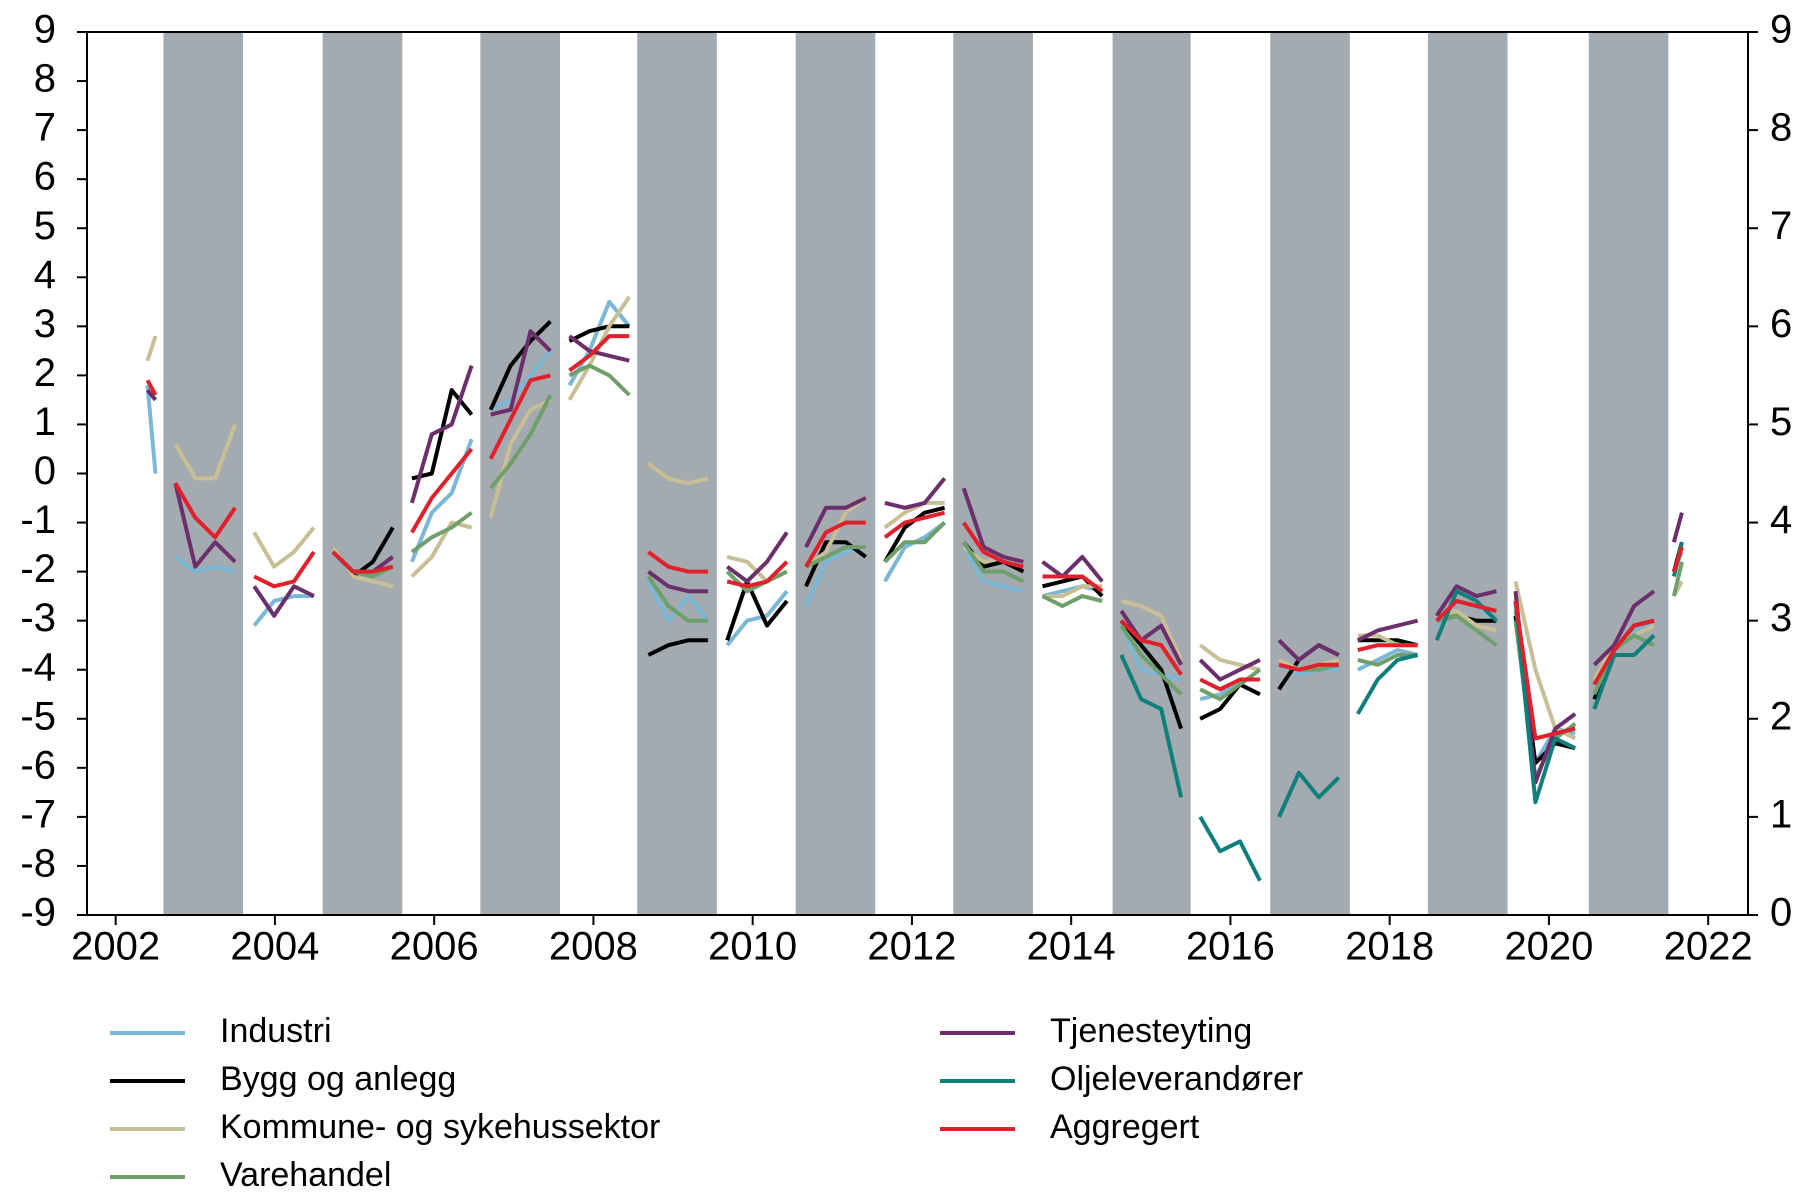 This screenshot has width=1809, height=1194. Describe the element at coordinates (45, 471) in the screenshot. I see `y-tick-label: 0` at that location.